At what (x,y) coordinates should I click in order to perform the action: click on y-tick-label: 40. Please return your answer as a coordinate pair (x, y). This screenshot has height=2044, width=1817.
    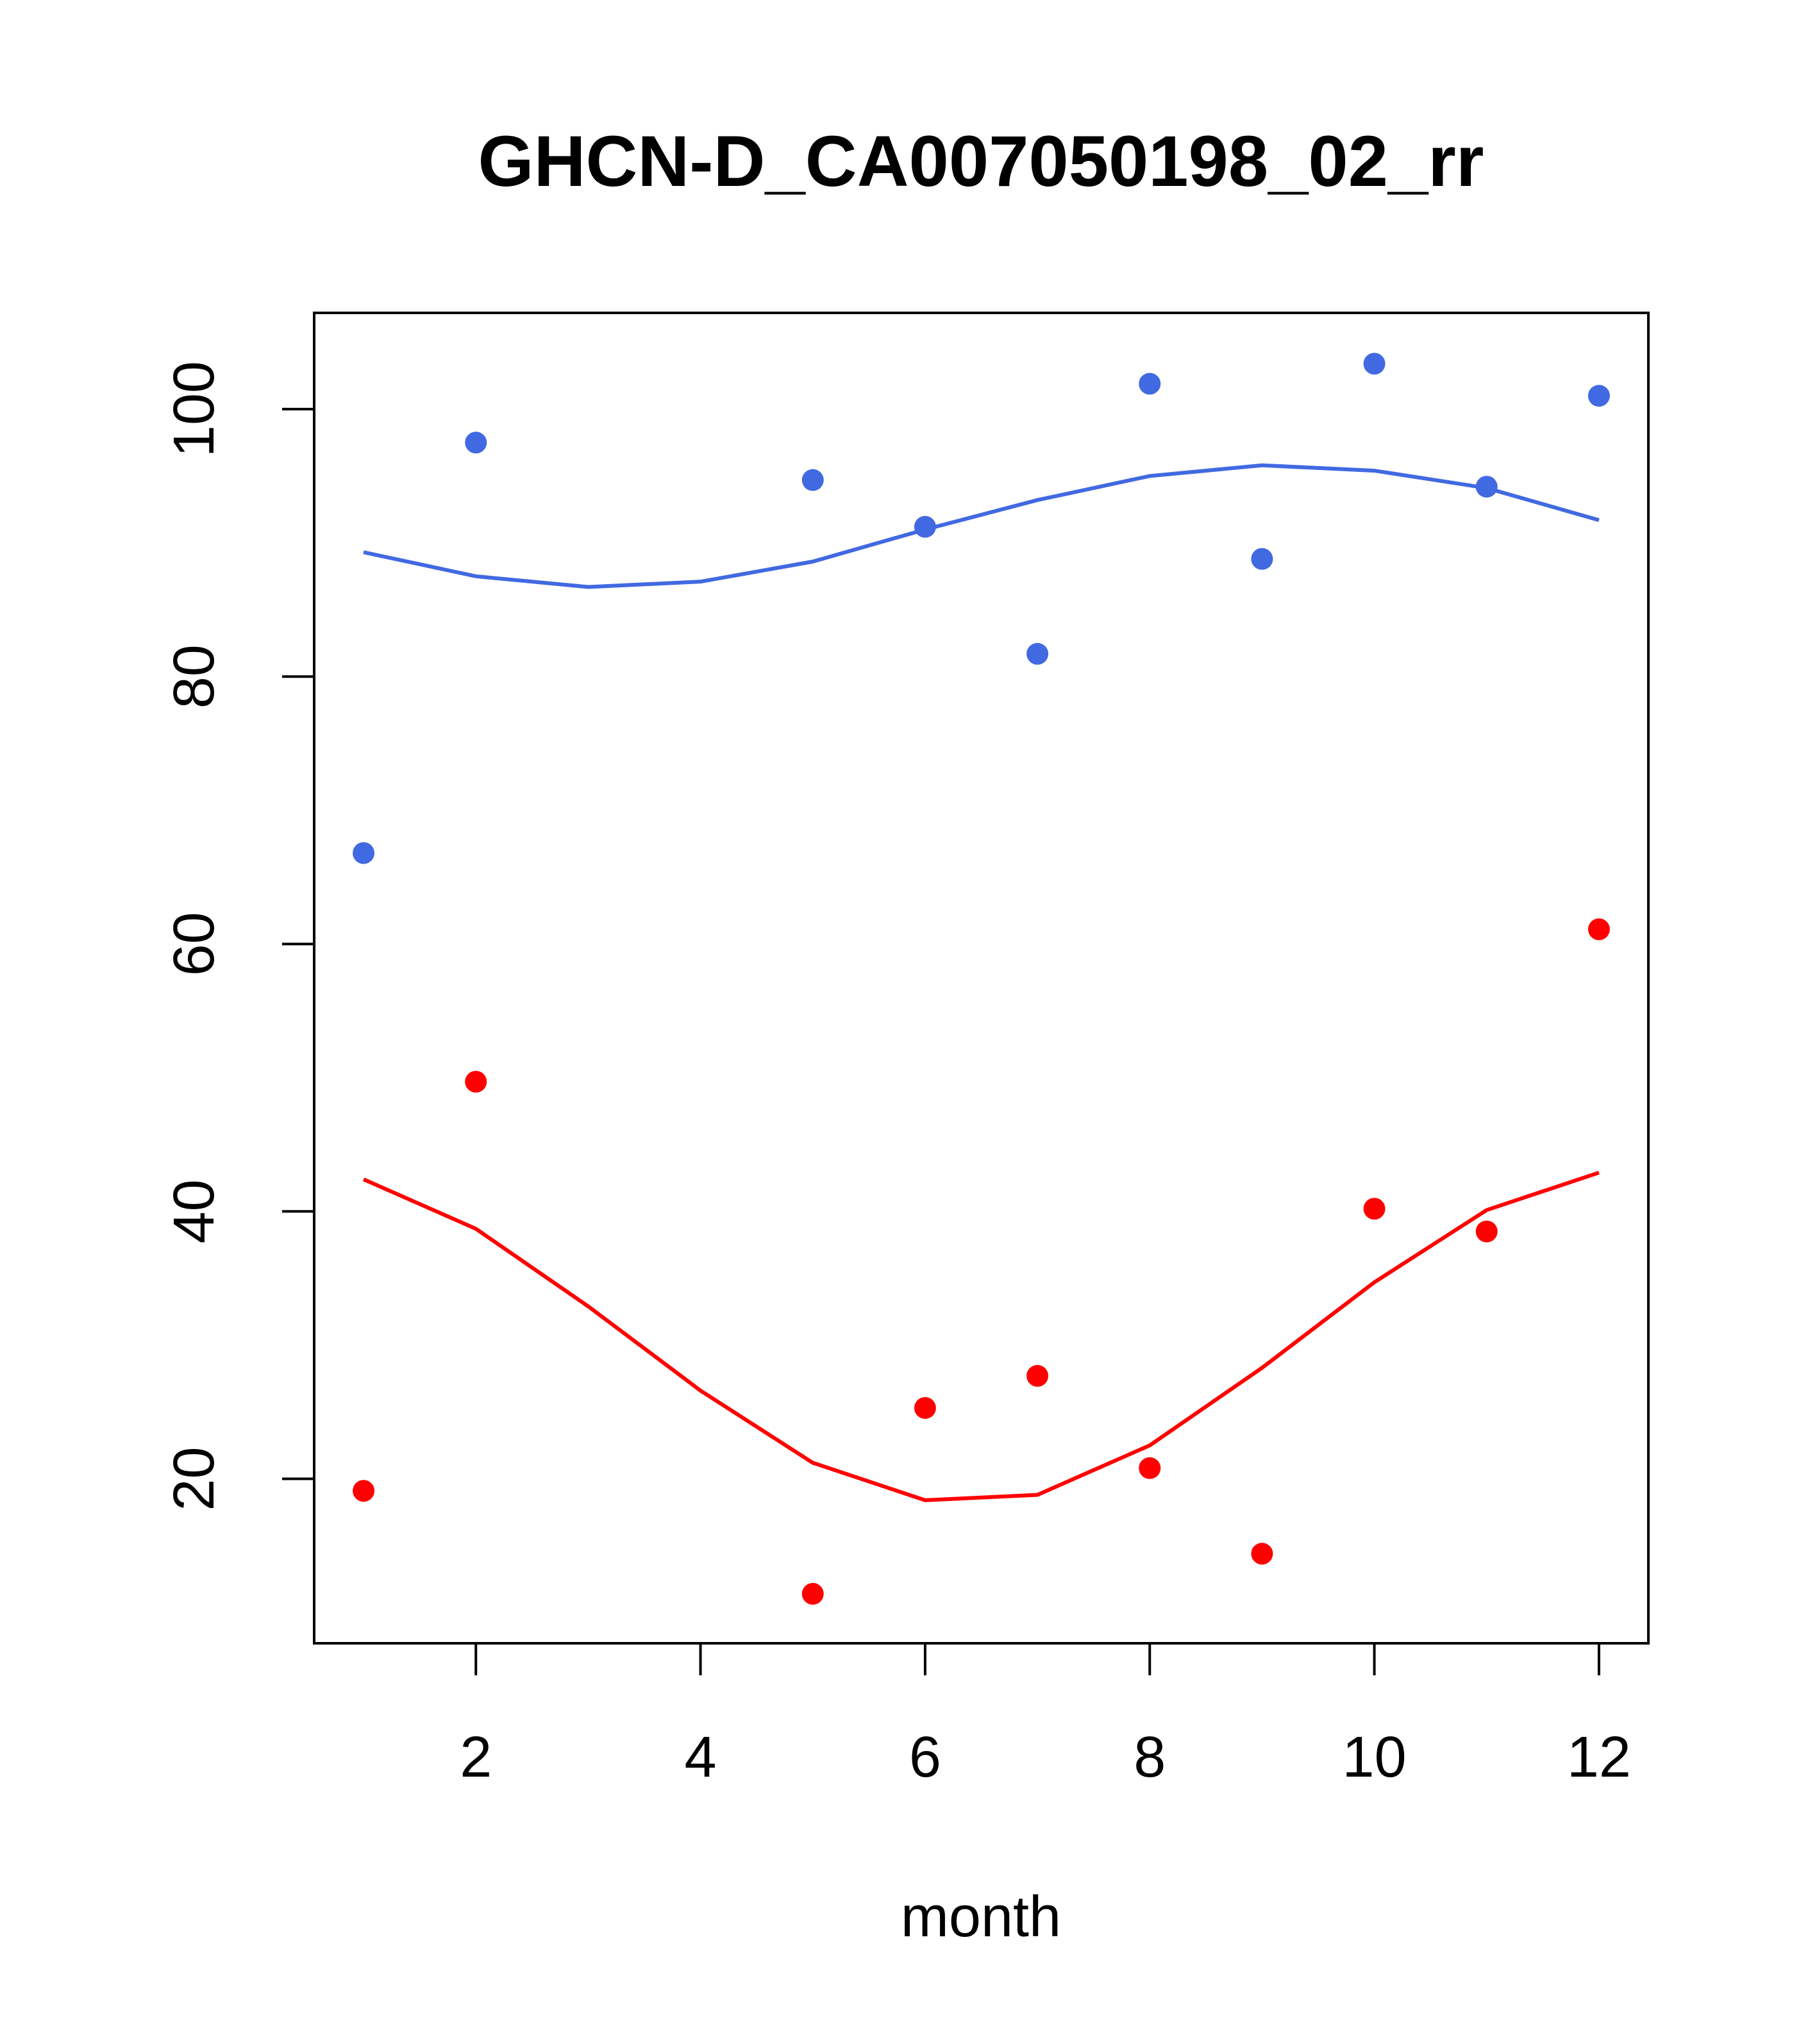
    Looking at the image, I should click on (194, 1211).